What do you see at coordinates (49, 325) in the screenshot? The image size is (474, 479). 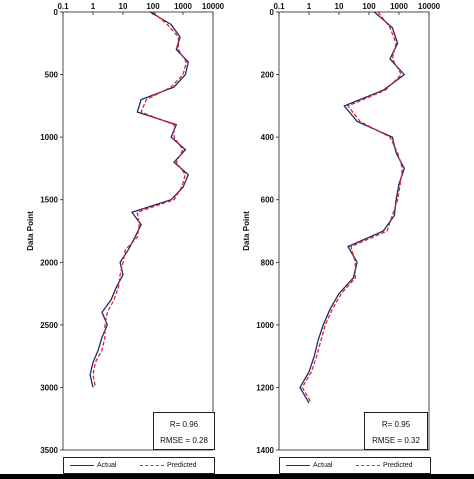 I see `y-tick-label: 2500` at bounding box center [49, 325].